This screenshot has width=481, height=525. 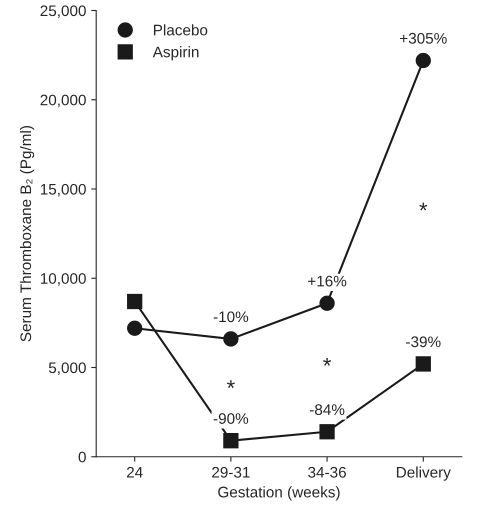 I want to click on x-axis-title: Gestation (weeks), so click(x=279, y=493).